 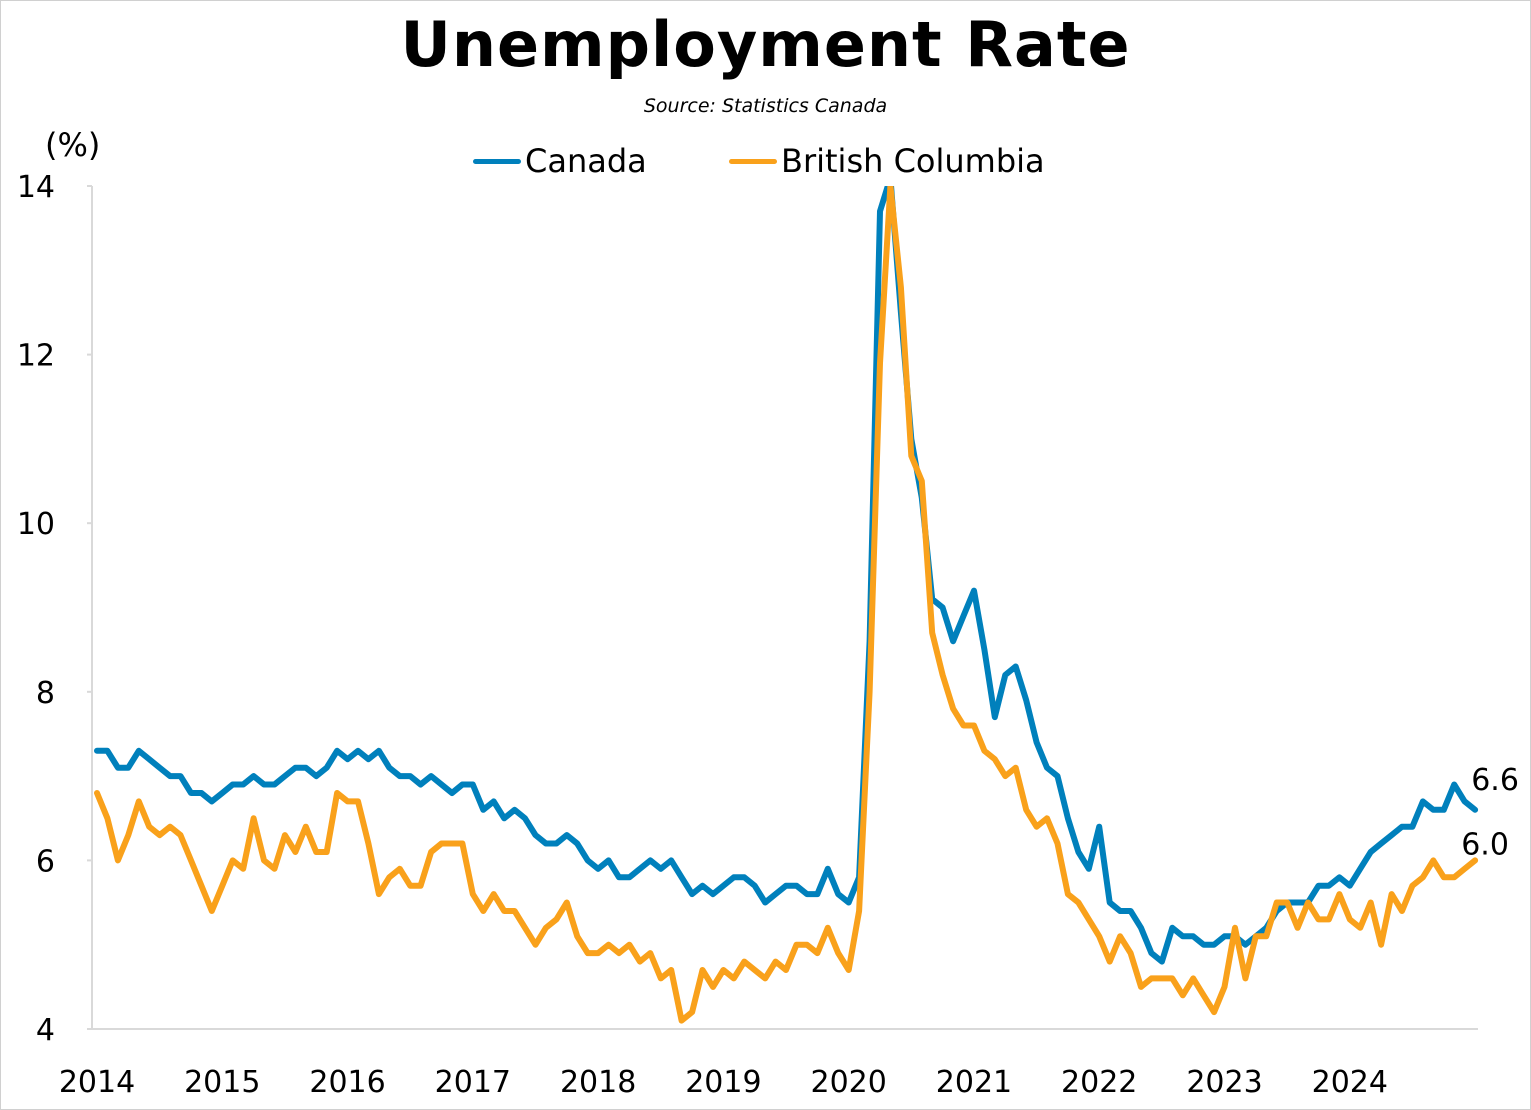 I want to click on legend-swatch-bc, so click(x=753, y=161).